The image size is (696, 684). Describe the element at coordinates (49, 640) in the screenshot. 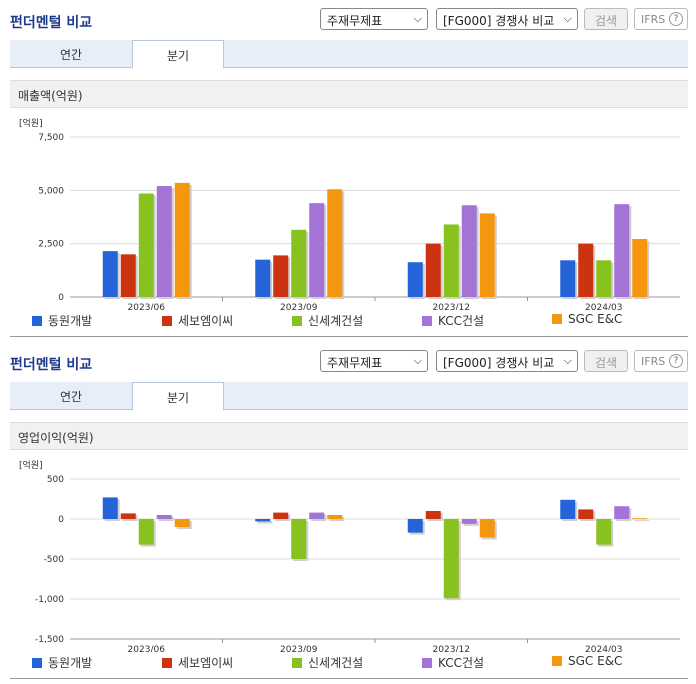

I see `y-tick-label: -1,500` at that location.